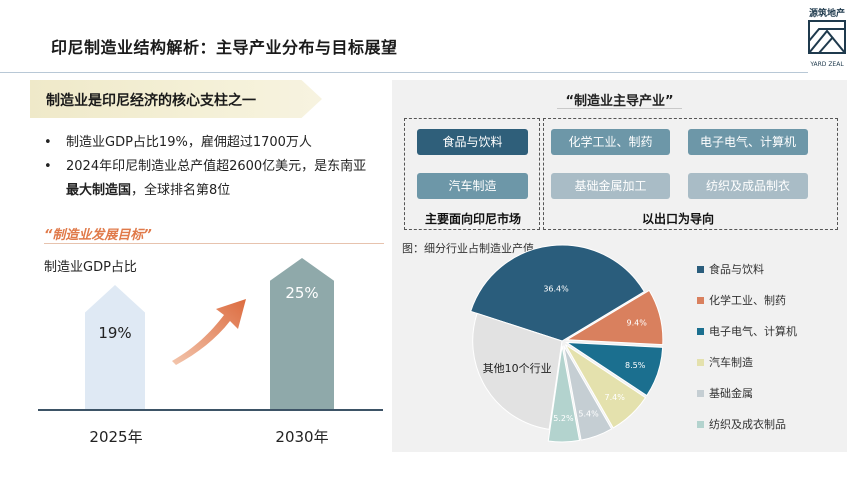 This screenshot has height=487, width=865. What do you see at coordinates (224, 47) in the screenshot?
I see `page-title: 印尼制造业结构解析：主导产业分布与目标展望` at bounding box center [224, 47].